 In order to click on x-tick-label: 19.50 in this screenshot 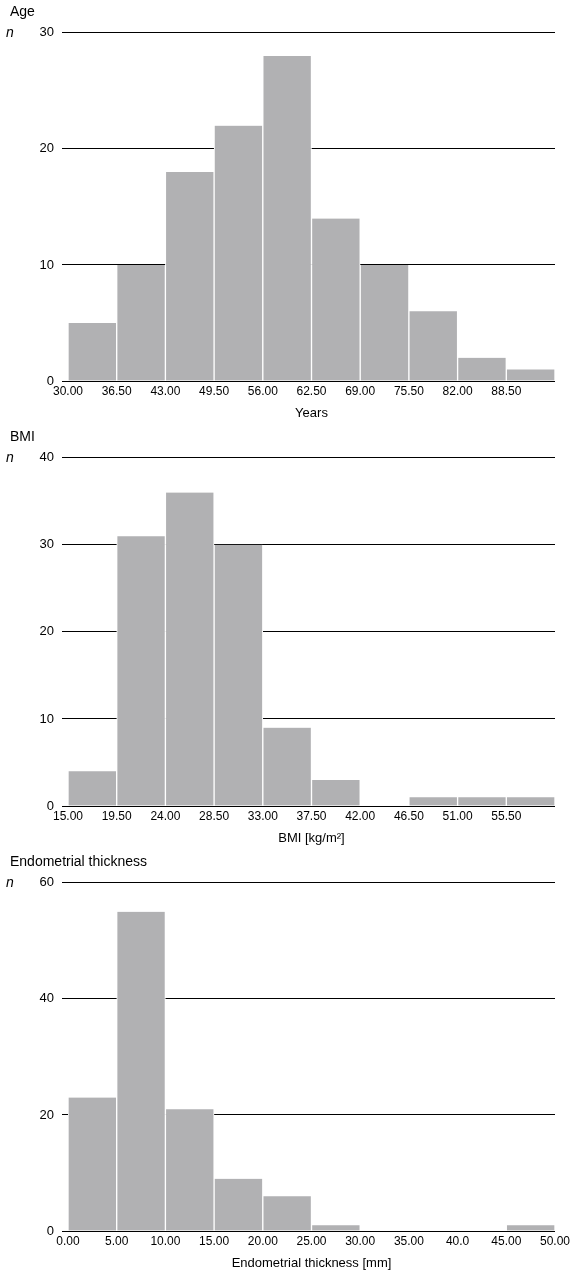, I will do `click(117, 815)`.